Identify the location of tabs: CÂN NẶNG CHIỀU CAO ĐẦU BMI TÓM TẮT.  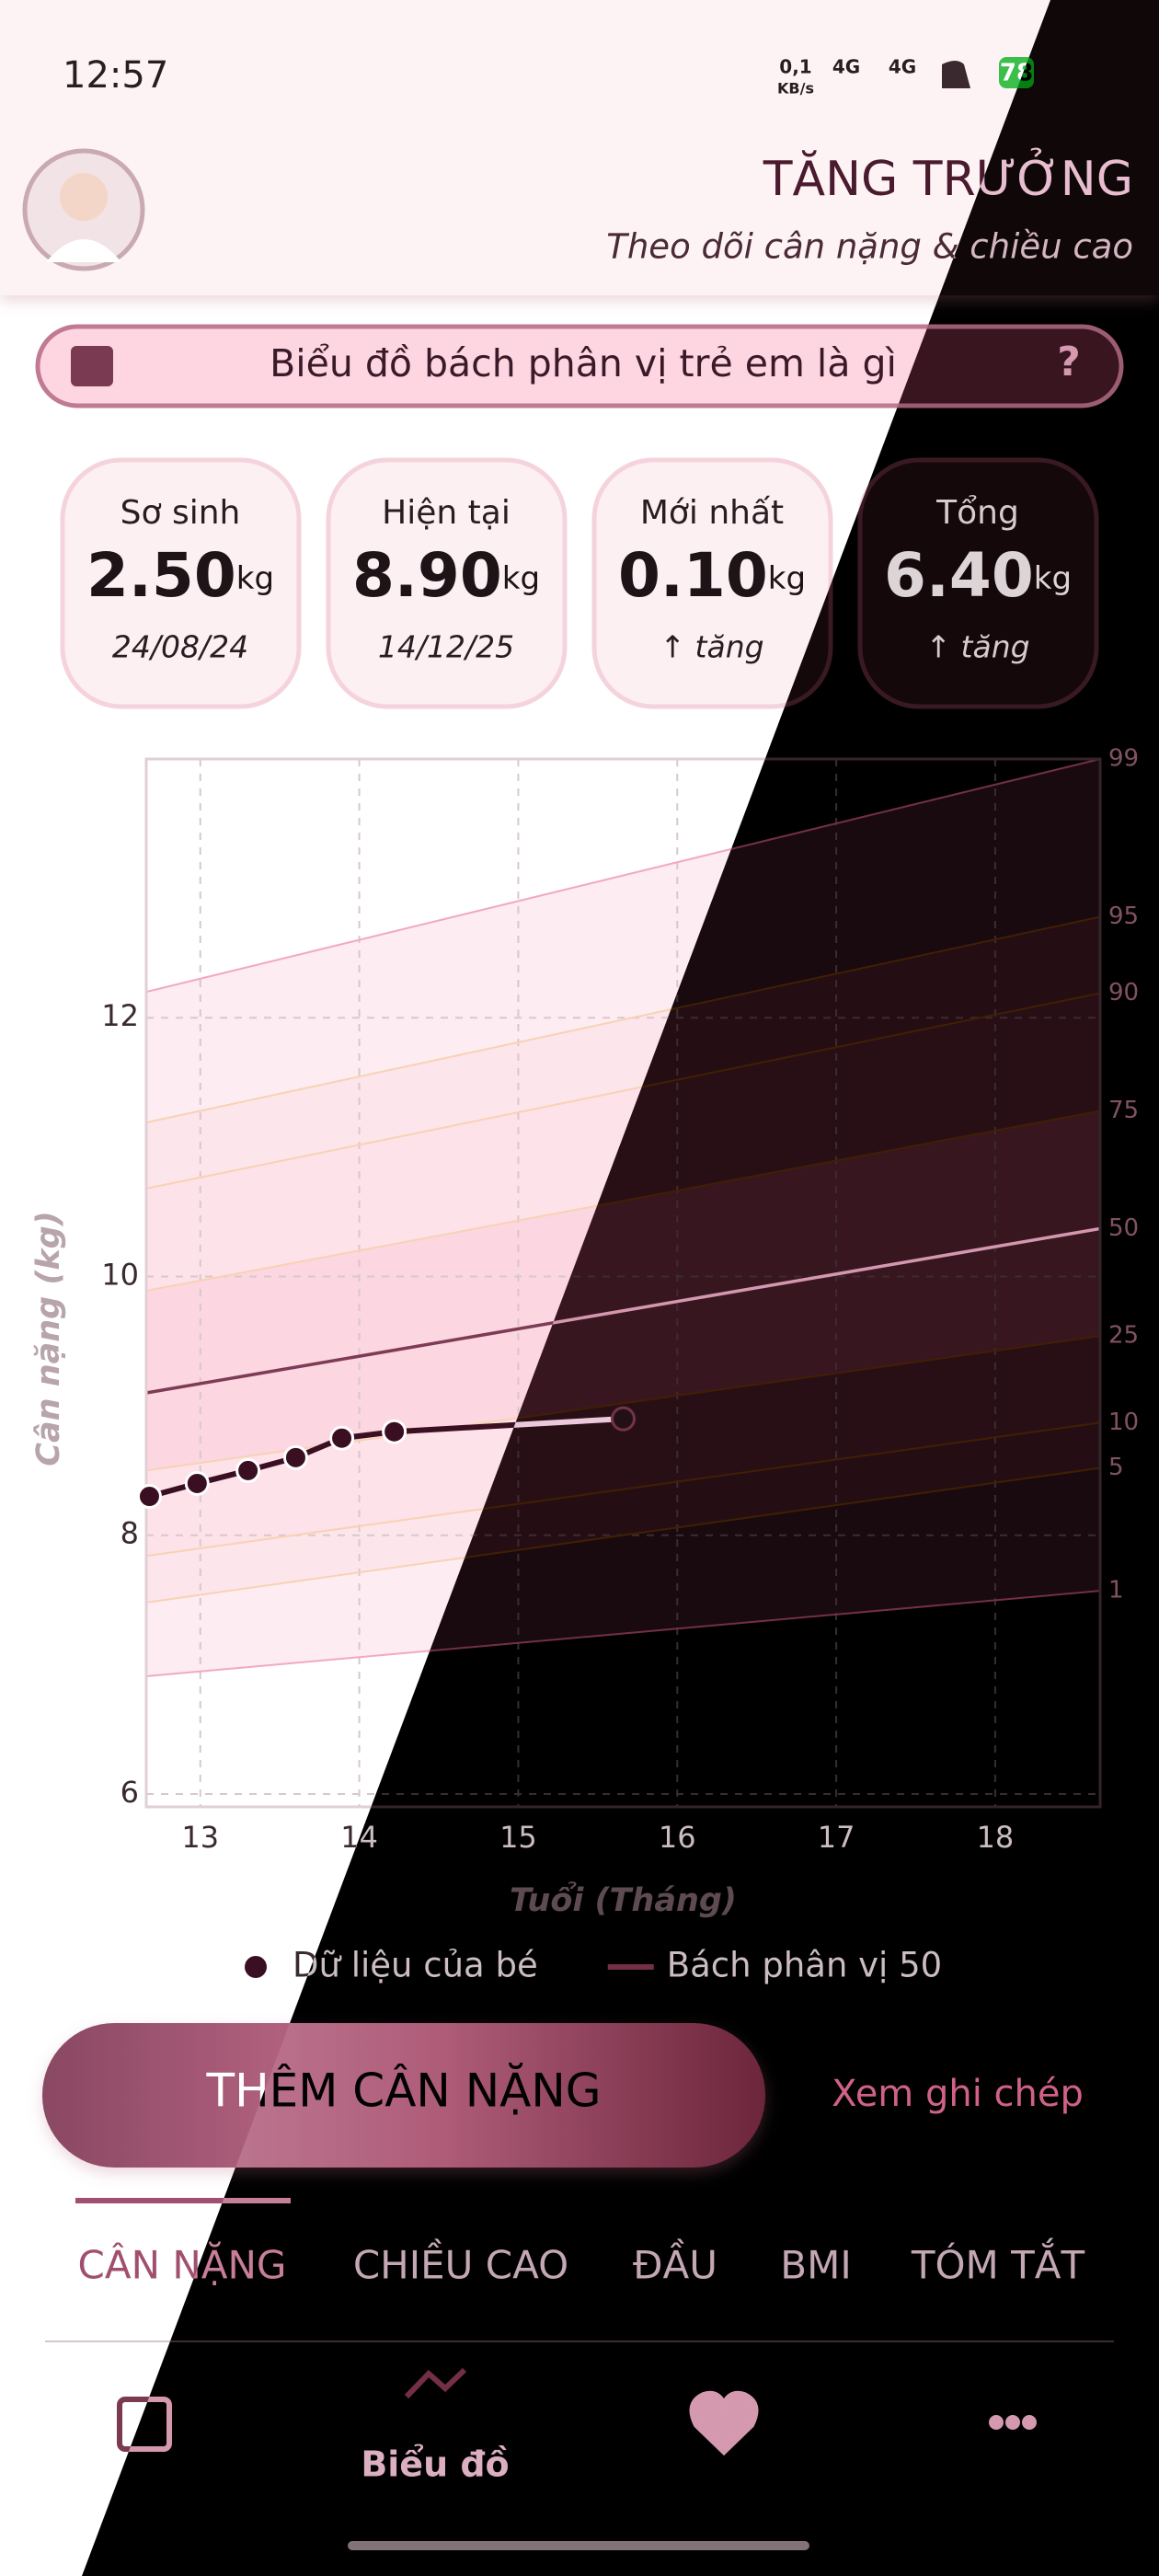
(581, 2262).